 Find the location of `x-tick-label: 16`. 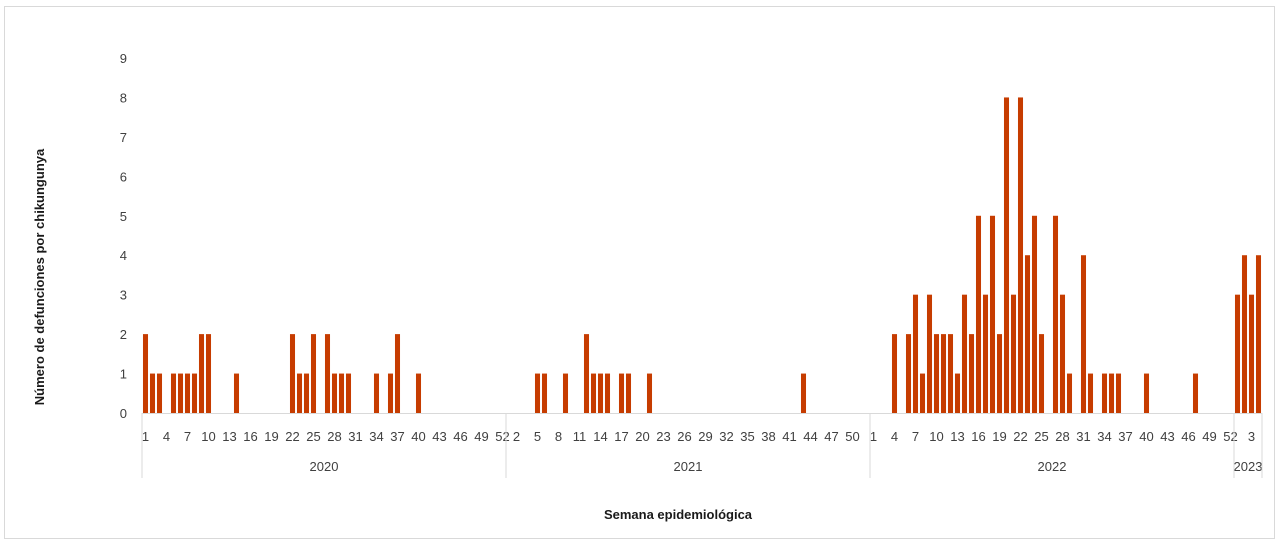

x-tick-label: 16 is located at coordinates (978, 436).